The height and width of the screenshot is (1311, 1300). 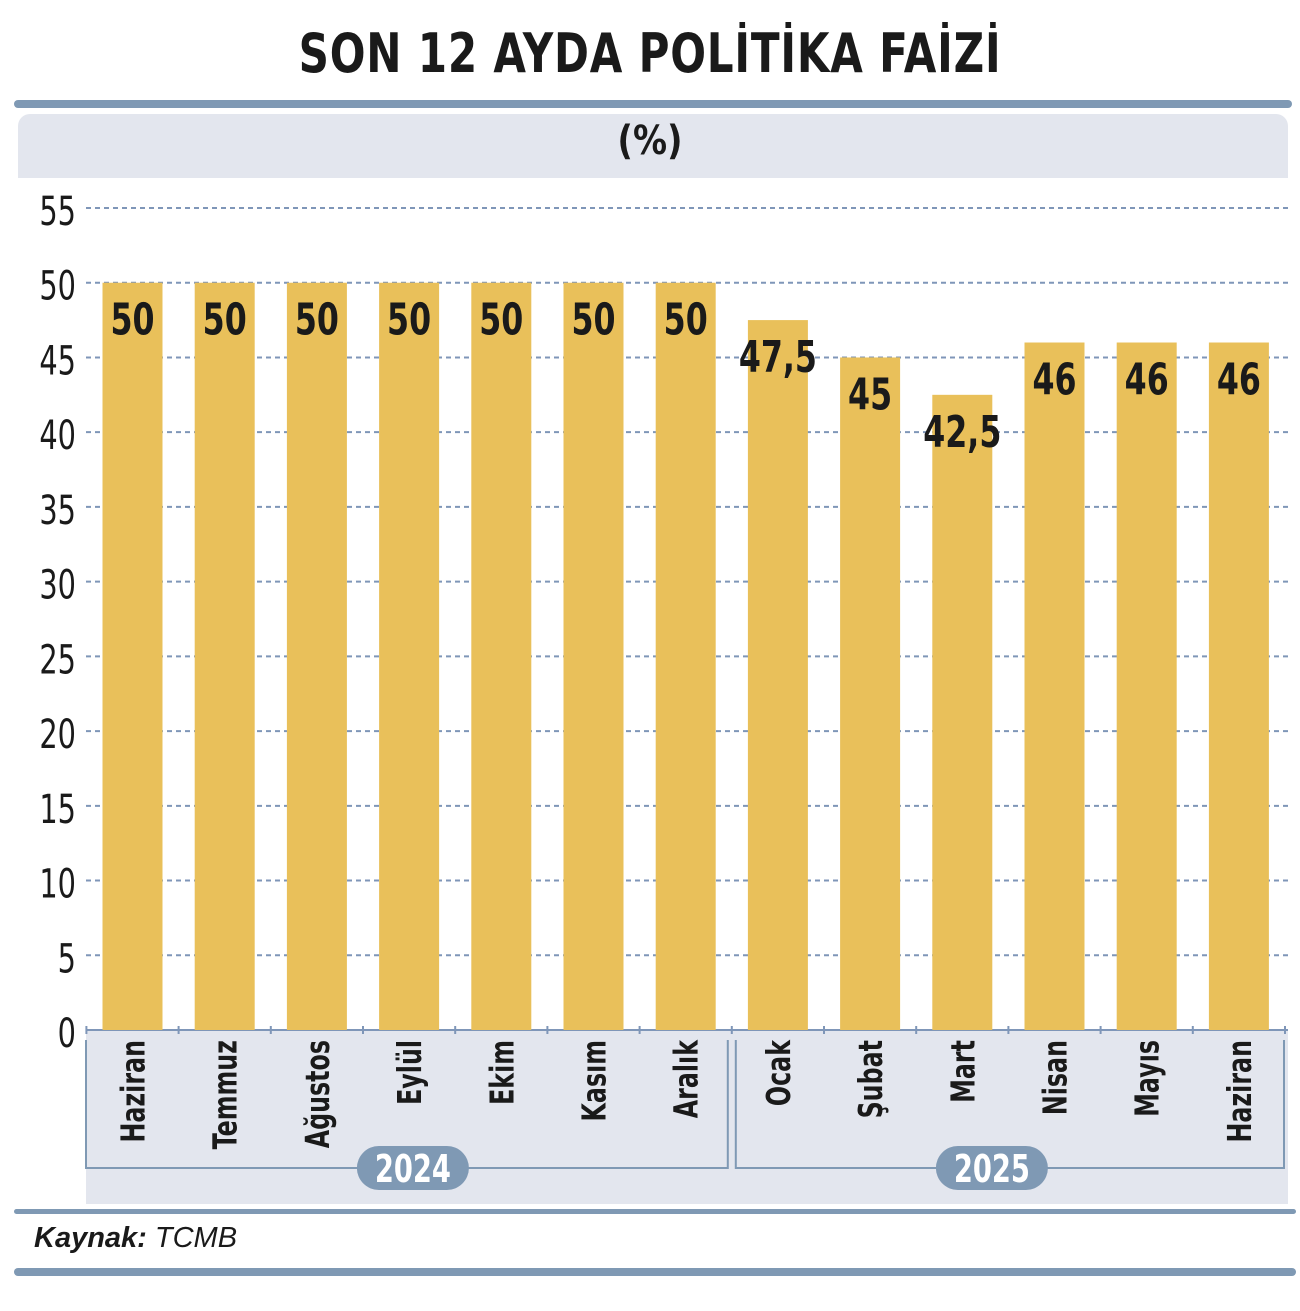 I want to click on source-value: TCMB, so click(x=196, y=1238).